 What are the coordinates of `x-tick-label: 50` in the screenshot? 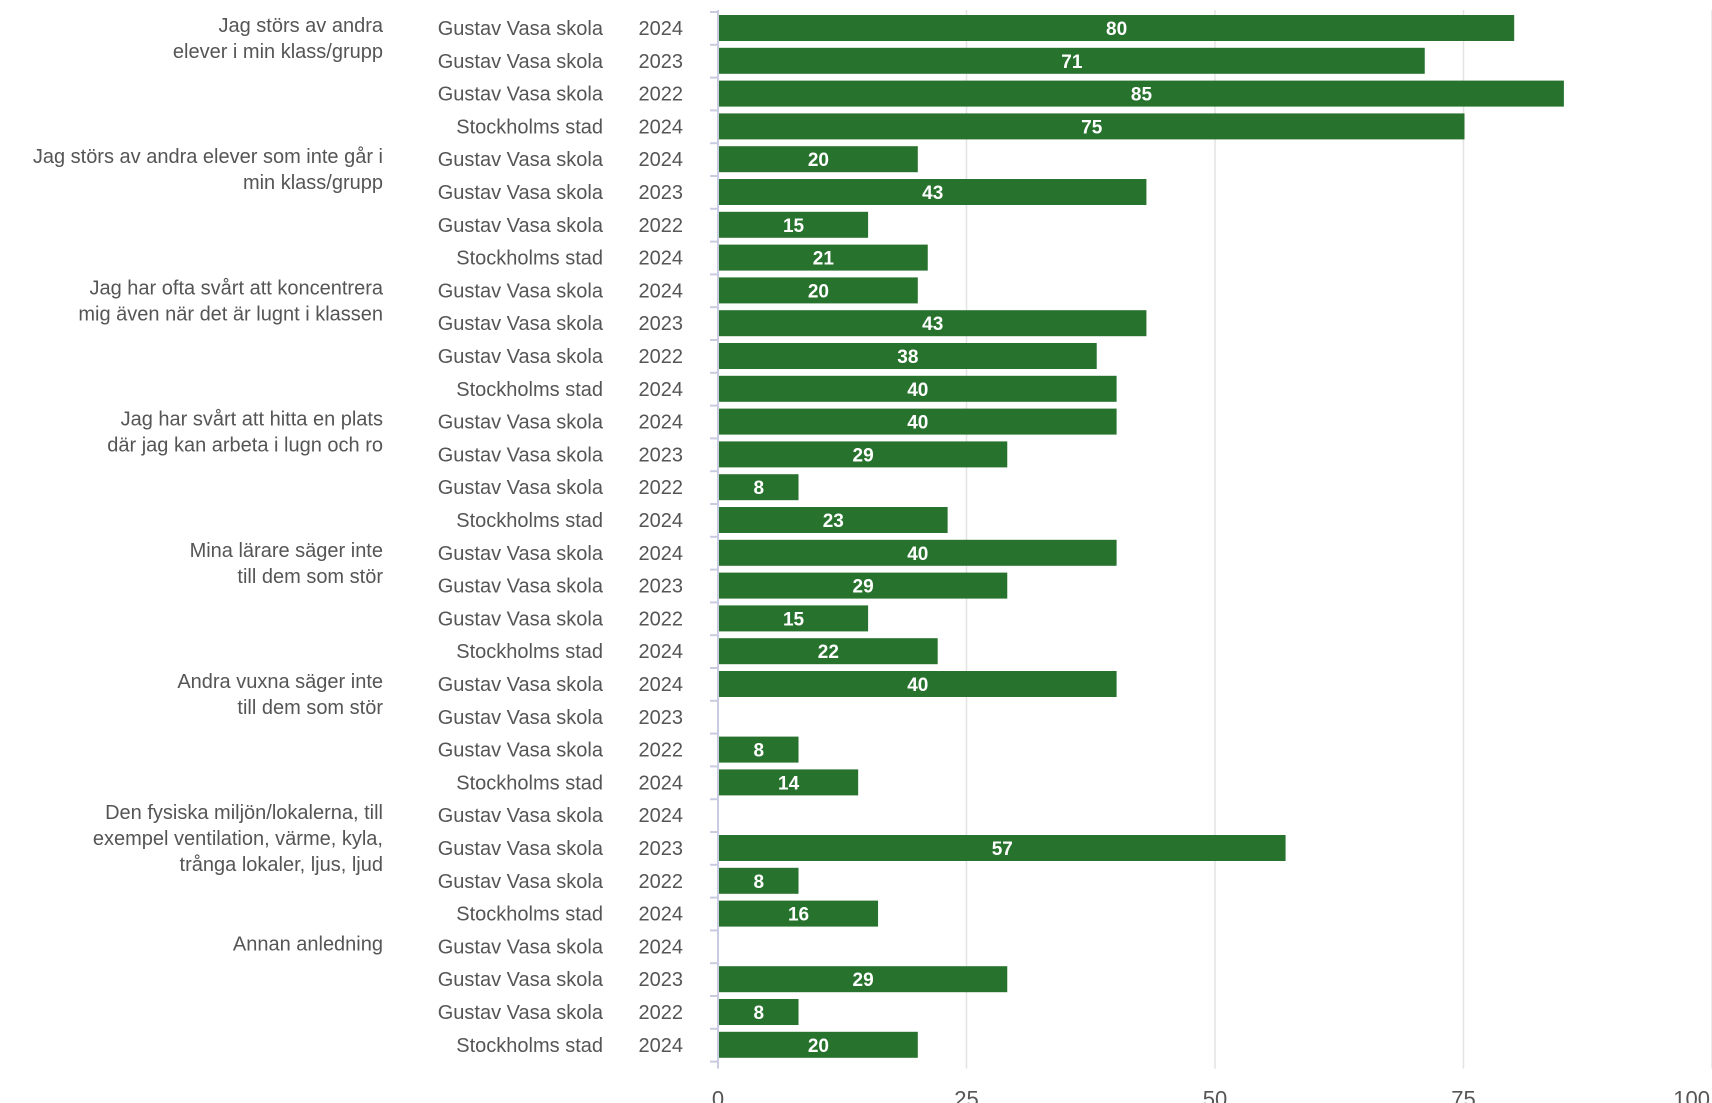 It's located at (1215, 1095).